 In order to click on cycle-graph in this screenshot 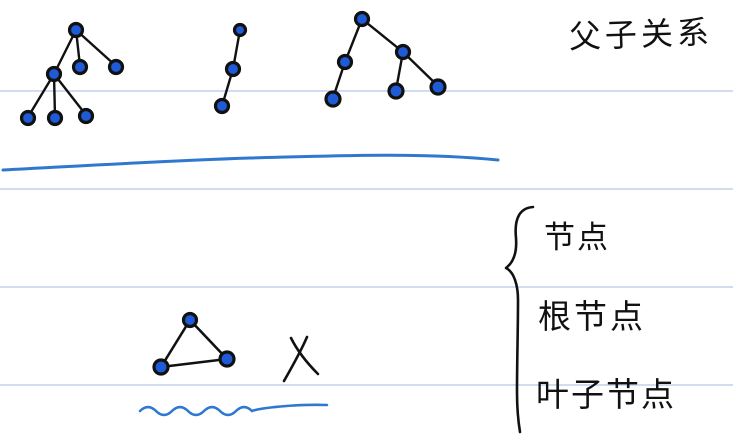, I will do `click(194, 343)`.